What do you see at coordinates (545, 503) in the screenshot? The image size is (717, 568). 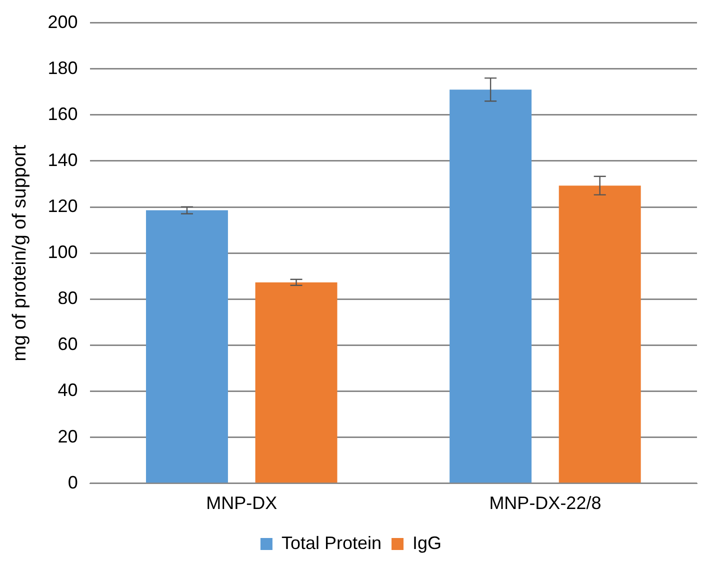 I see `x-tick-label: MNP-DX-22/8` at bounding box center [545, 503].